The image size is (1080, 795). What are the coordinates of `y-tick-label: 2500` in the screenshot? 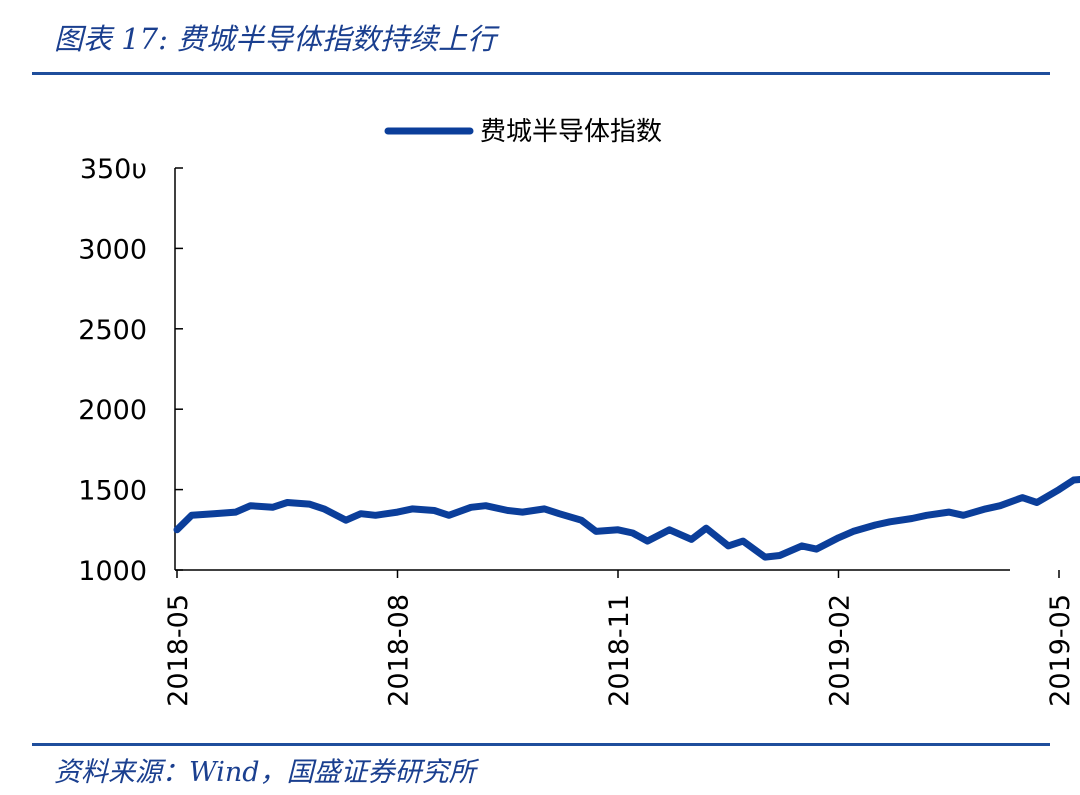 It's located at (112, 330).